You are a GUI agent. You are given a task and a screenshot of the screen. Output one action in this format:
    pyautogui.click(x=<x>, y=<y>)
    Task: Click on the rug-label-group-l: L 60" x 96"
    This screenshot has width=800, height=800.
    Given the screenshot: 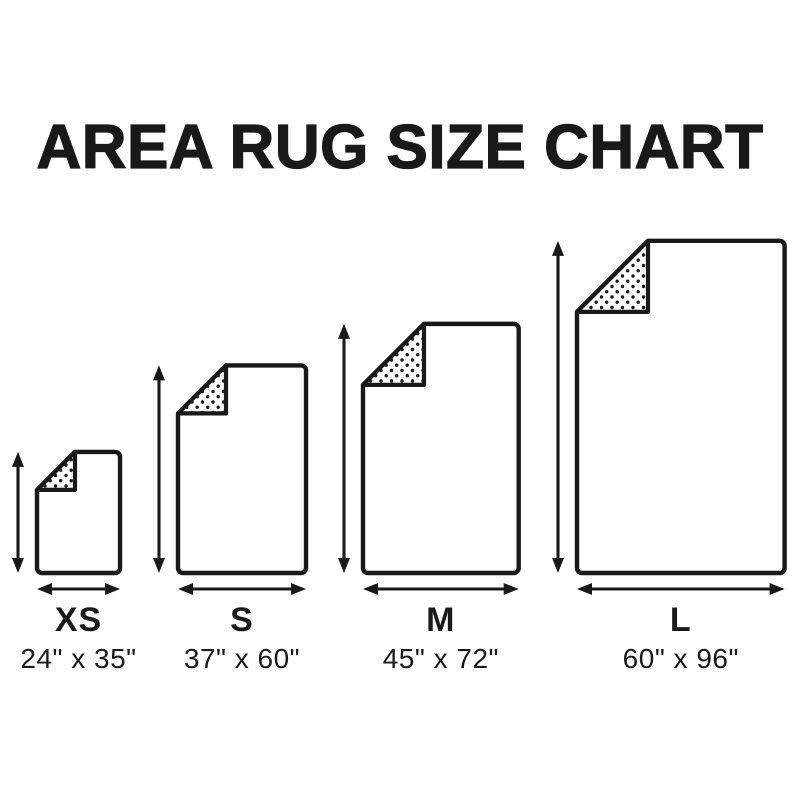 What is the action you would take?
    pyautogui.click(x=681, y=638)
    